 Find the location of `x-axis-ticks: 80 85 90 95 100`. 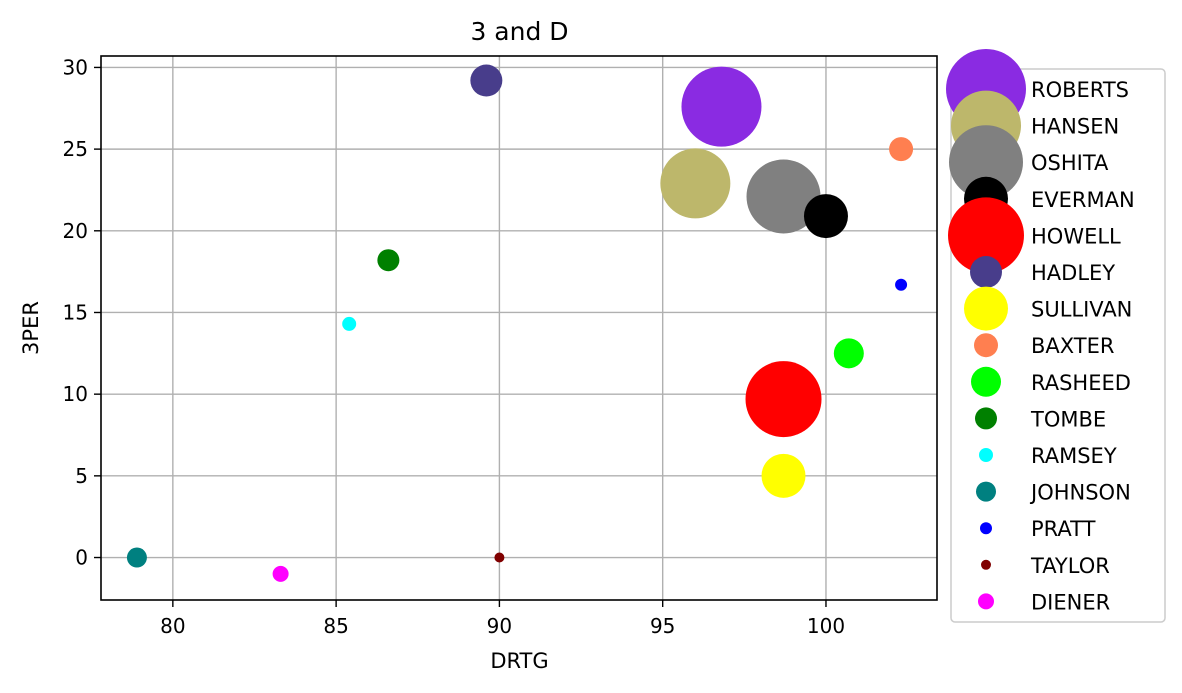

x-axis-ticks: 80 85 90 95 100 is located at coordinates (502, 619).